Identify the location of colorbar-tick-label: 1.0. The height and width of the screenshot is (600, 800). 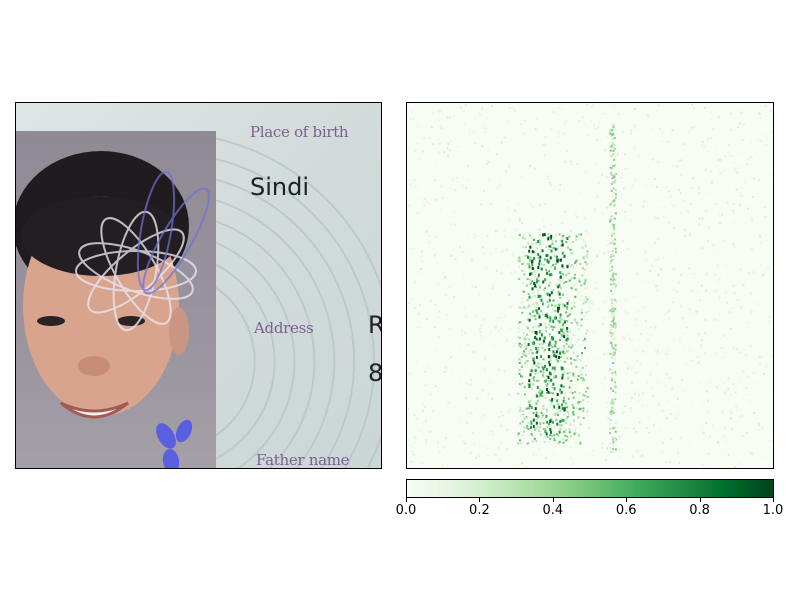
(773, 510).